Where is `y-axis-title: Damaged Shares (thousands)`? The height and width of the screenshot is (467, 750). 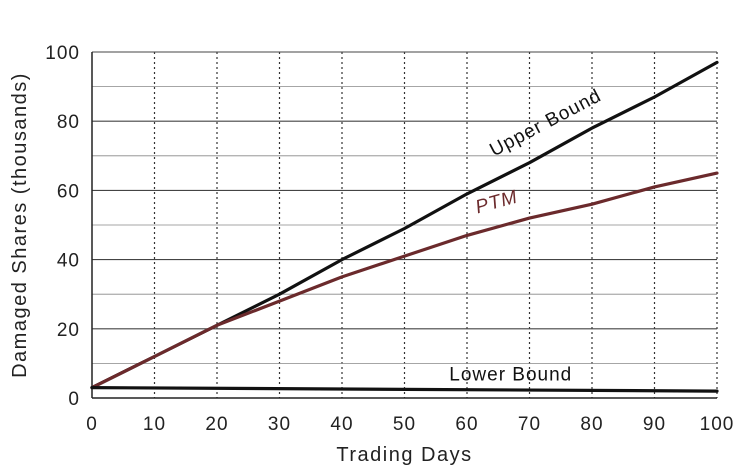 y-axis-title: Damaged Shares (thousands) is located at coordinates (20, 225).